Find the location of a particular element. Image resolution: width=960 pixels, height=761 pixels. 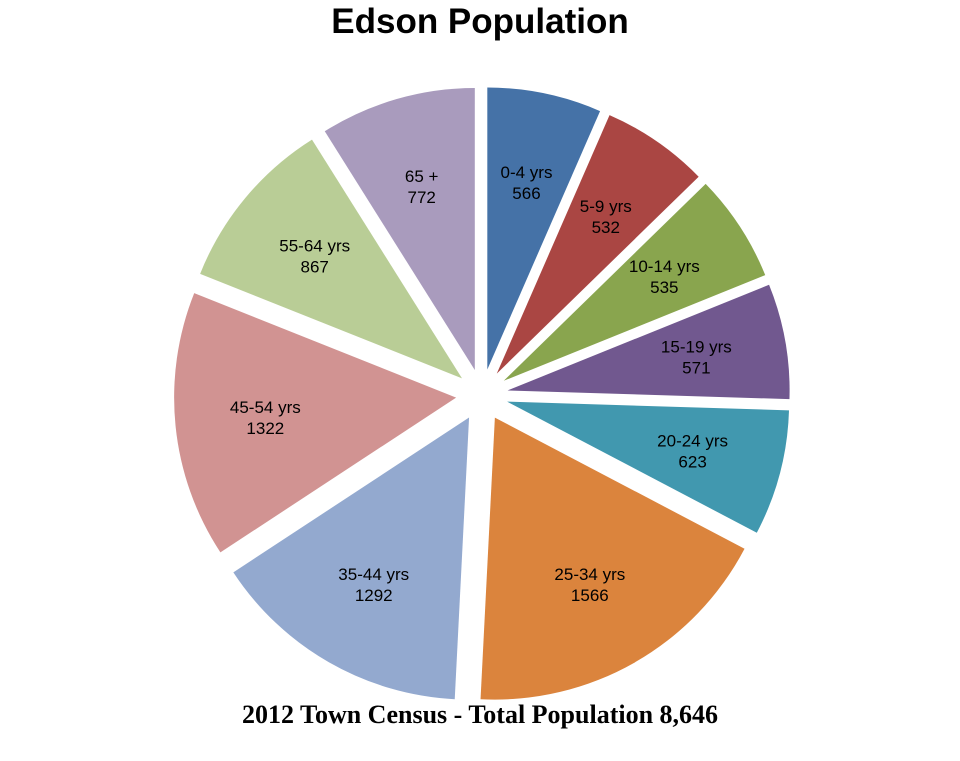

slice-label: 0-4 yrs 566 is located at coordinates (526, 183).